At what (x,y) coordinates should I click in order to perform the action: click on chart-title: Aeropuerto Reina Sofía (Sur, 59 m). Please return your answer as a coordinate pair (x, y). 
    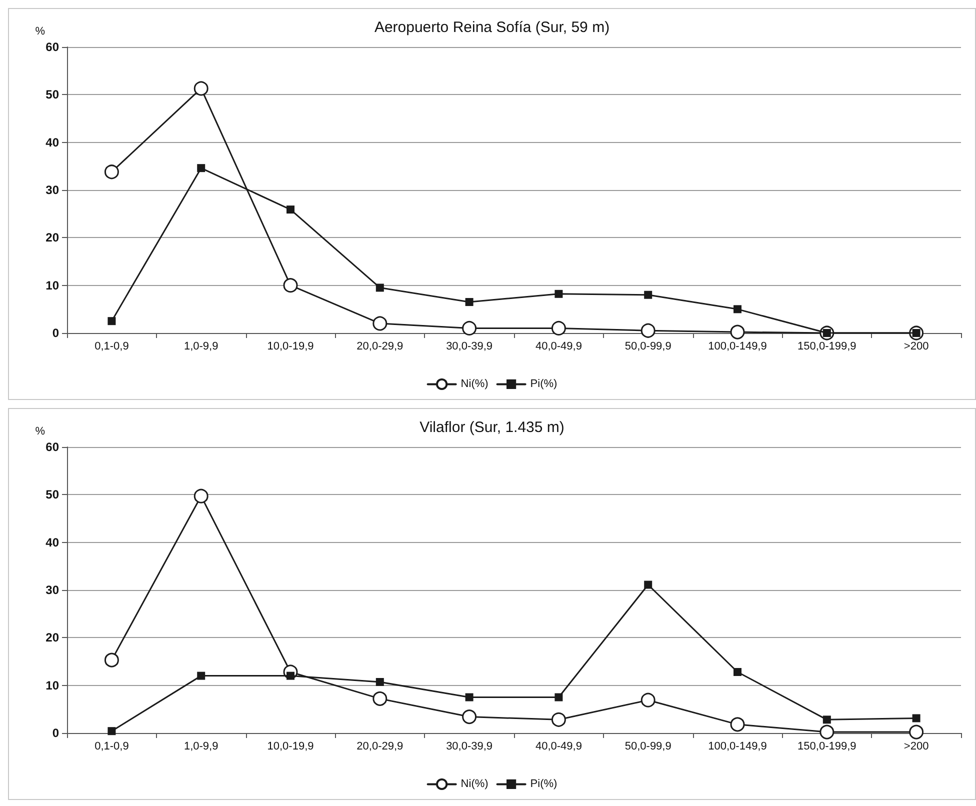
    Looking at the image, I should click on (492, 27).